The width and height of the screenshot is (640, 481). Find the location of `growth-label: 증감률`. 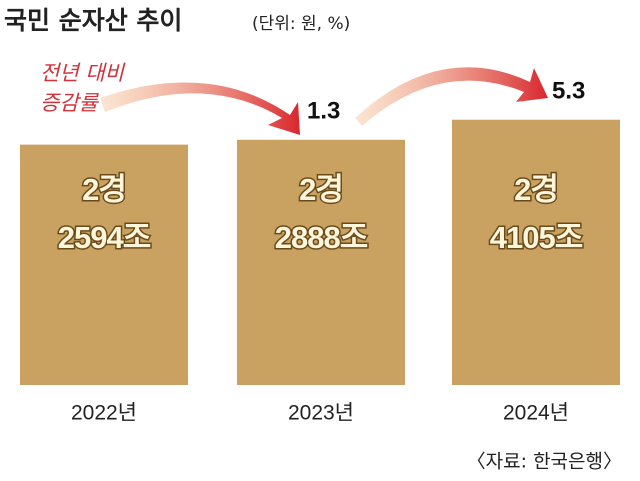

growth-label: 증감률 is located at coordinates (70, 103).